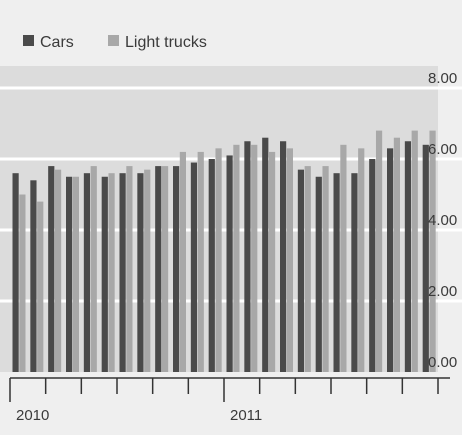 This screenshot has height=435, width=462. I want to click on y-tick-label: 4.00, so click(442, 220).